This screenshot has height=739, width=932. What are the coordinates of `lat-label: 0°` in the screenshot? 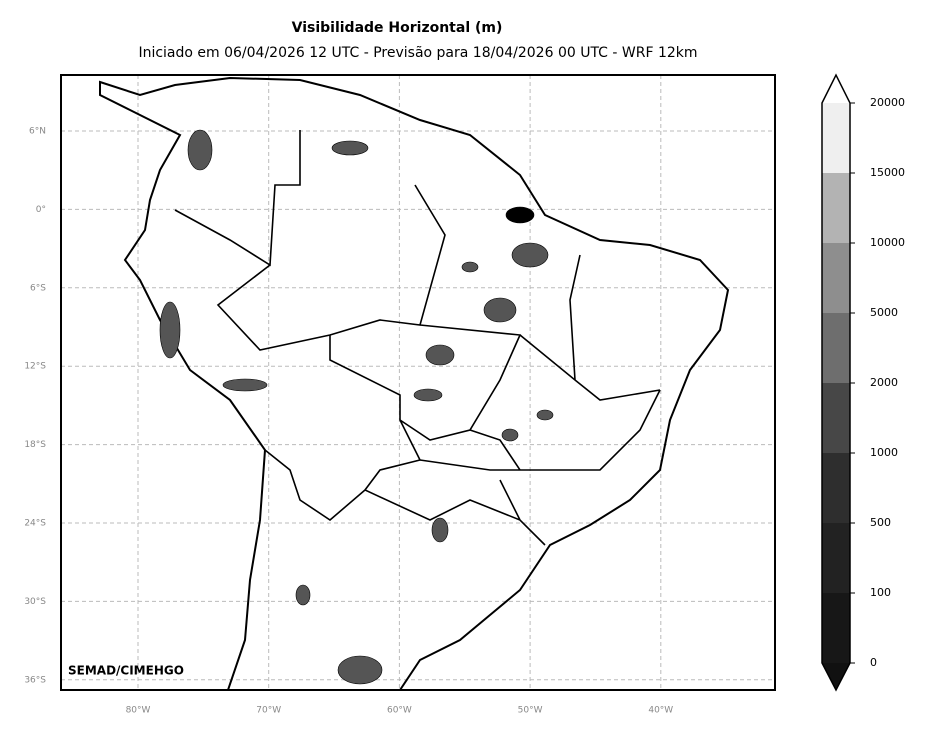 It's located at (41, 210).